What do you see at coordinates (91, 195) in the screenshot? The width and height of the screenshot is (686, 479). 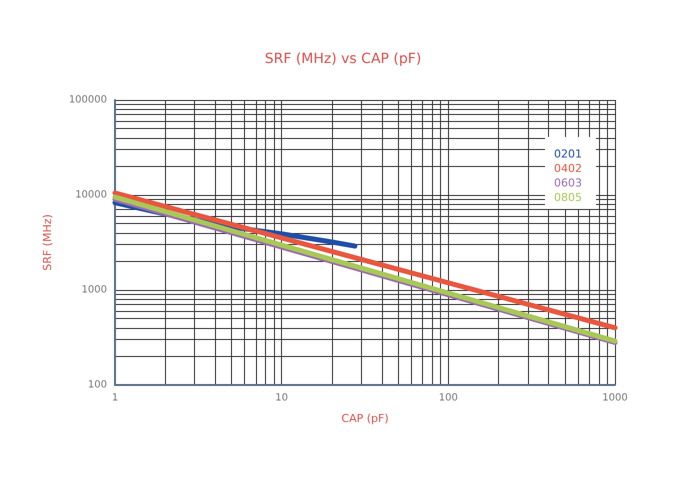 I see `y-tick-label: 10000` at bounding box center [91, 195].